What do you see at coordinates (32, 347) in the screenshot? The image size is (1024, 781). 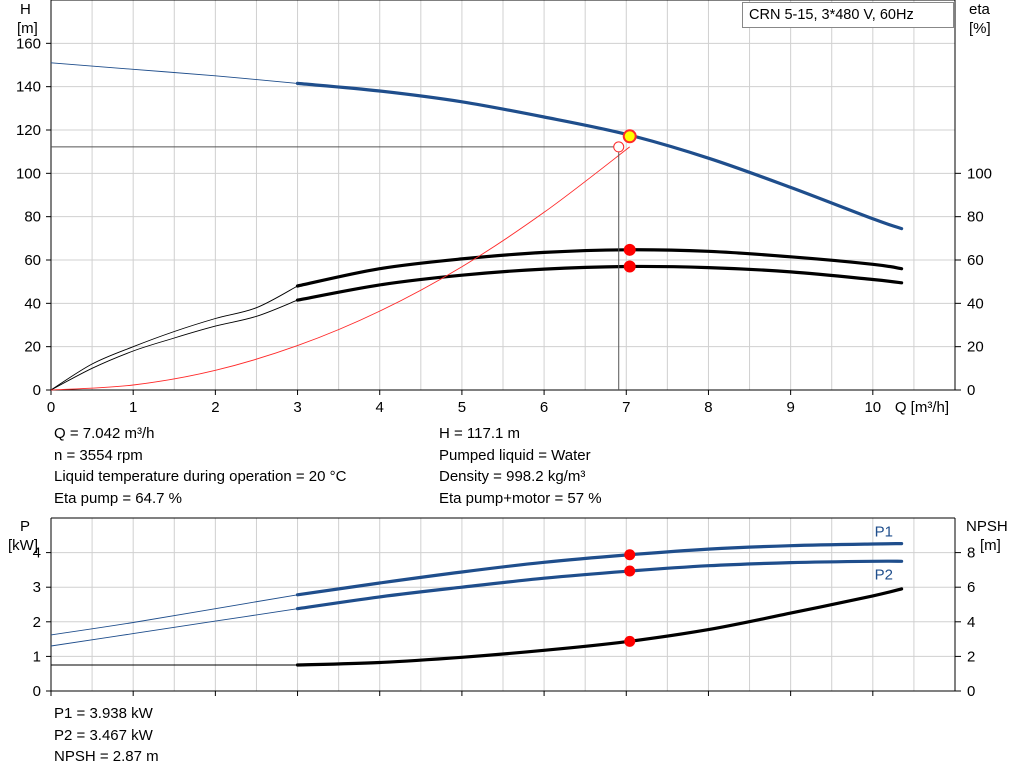 I see `y-tick-label-left: 20` at bounding box center [32, 347].